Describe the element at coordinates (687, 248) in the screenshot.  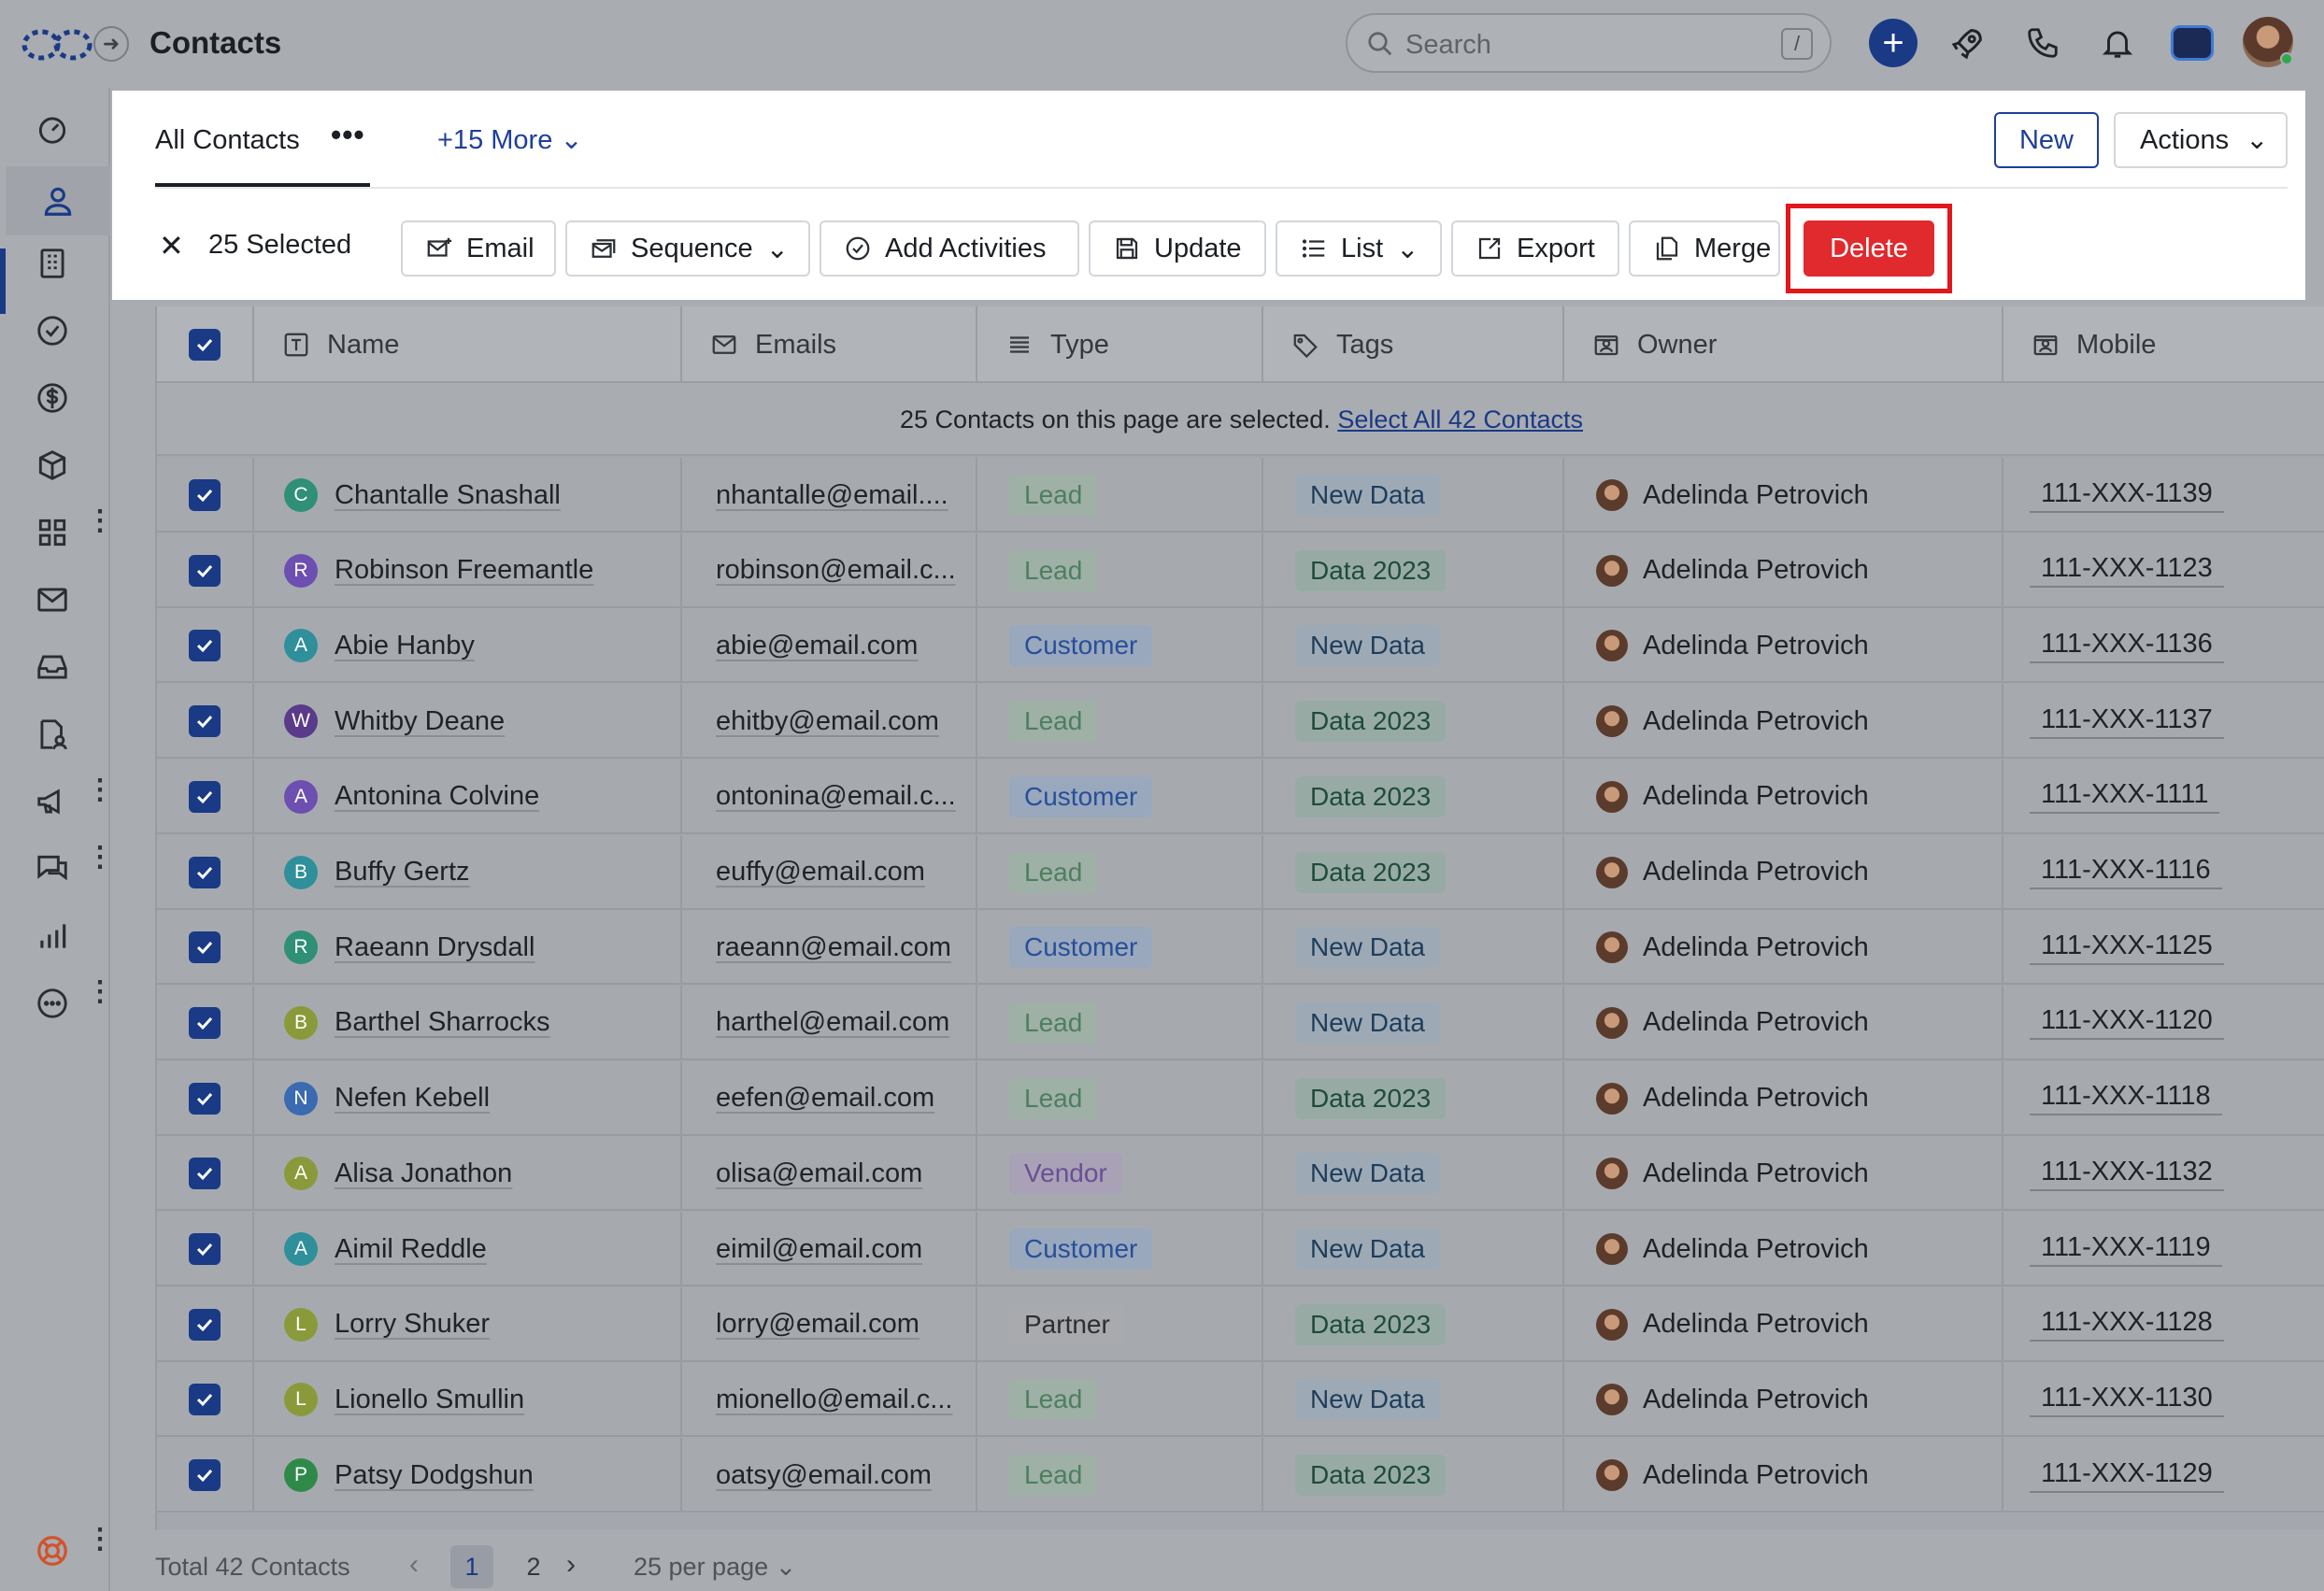
I see `sequence-dropdown: Sequence ⌄` at that location.